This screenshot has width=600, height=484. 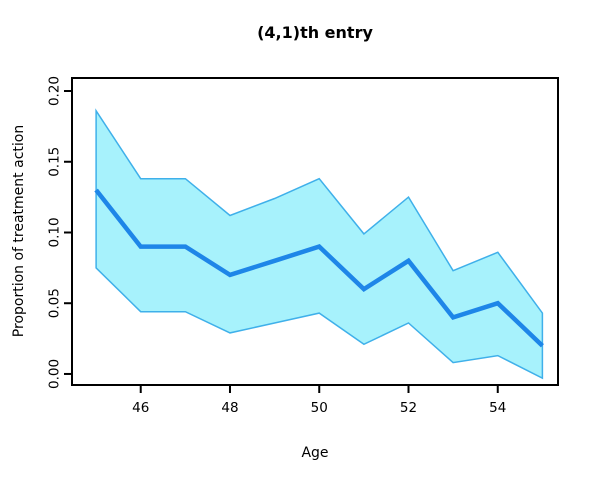 What do you see at coordinates (315, 32) in the screenshot?
I see `chart-title: (4,1)th entry` at bounding box center [315, 32].